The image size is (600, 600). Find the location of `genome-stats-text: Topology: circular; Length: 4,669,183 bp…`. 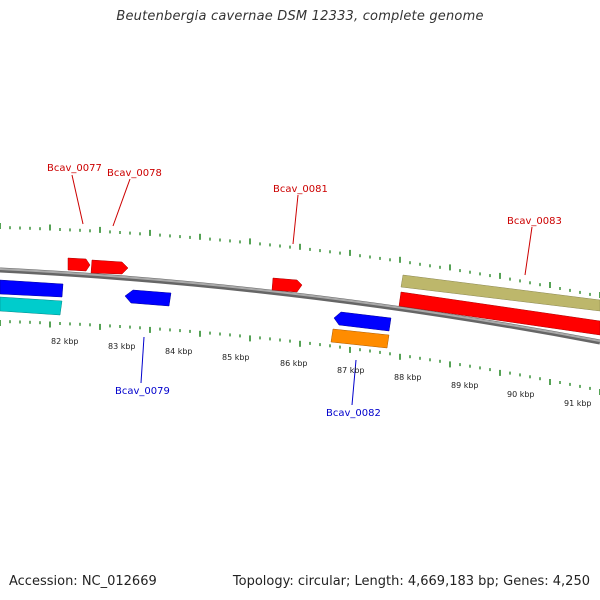

genome-stats-text: Topology: circular; Length: 4,669,183 bp… is located at coordinates (411, 581).